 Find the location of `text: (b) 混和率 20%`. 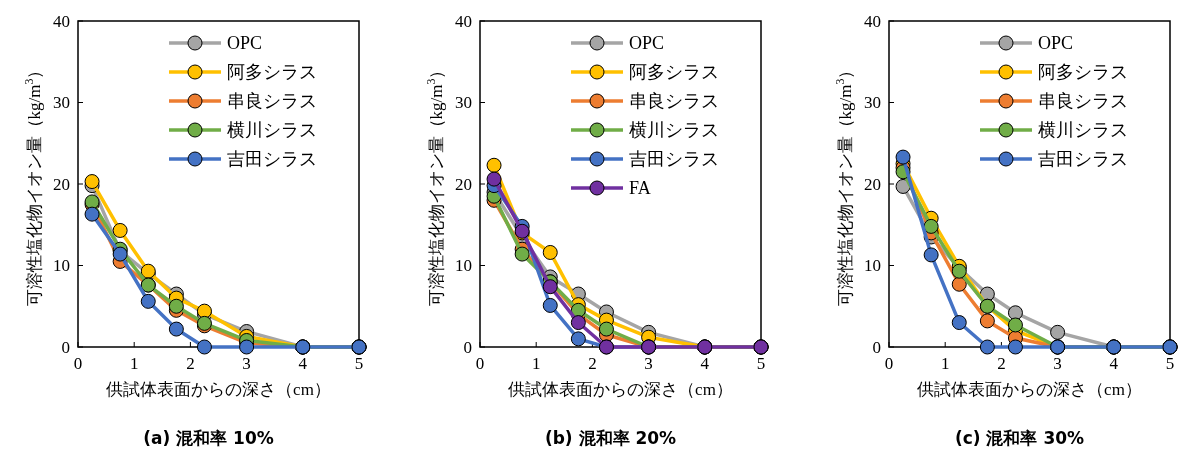

text: (b) 混和率 20% is located at coordinates (610, 438).